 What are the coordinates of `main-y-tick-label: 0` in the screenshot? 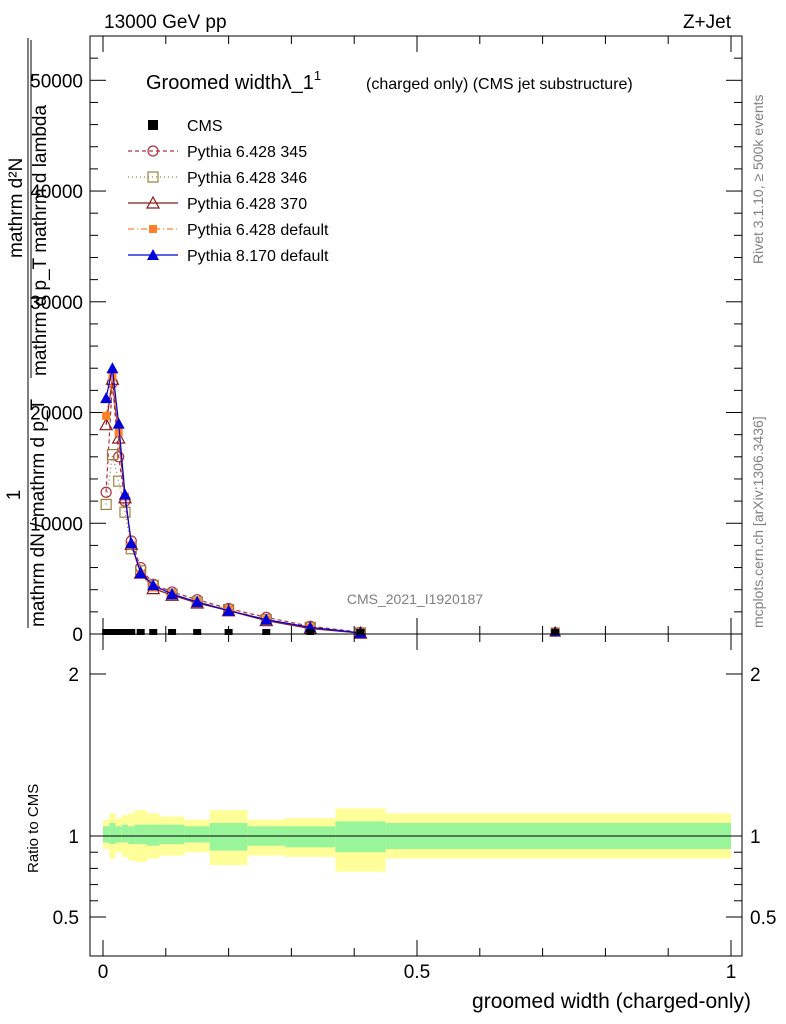 It's located at (77, 635).